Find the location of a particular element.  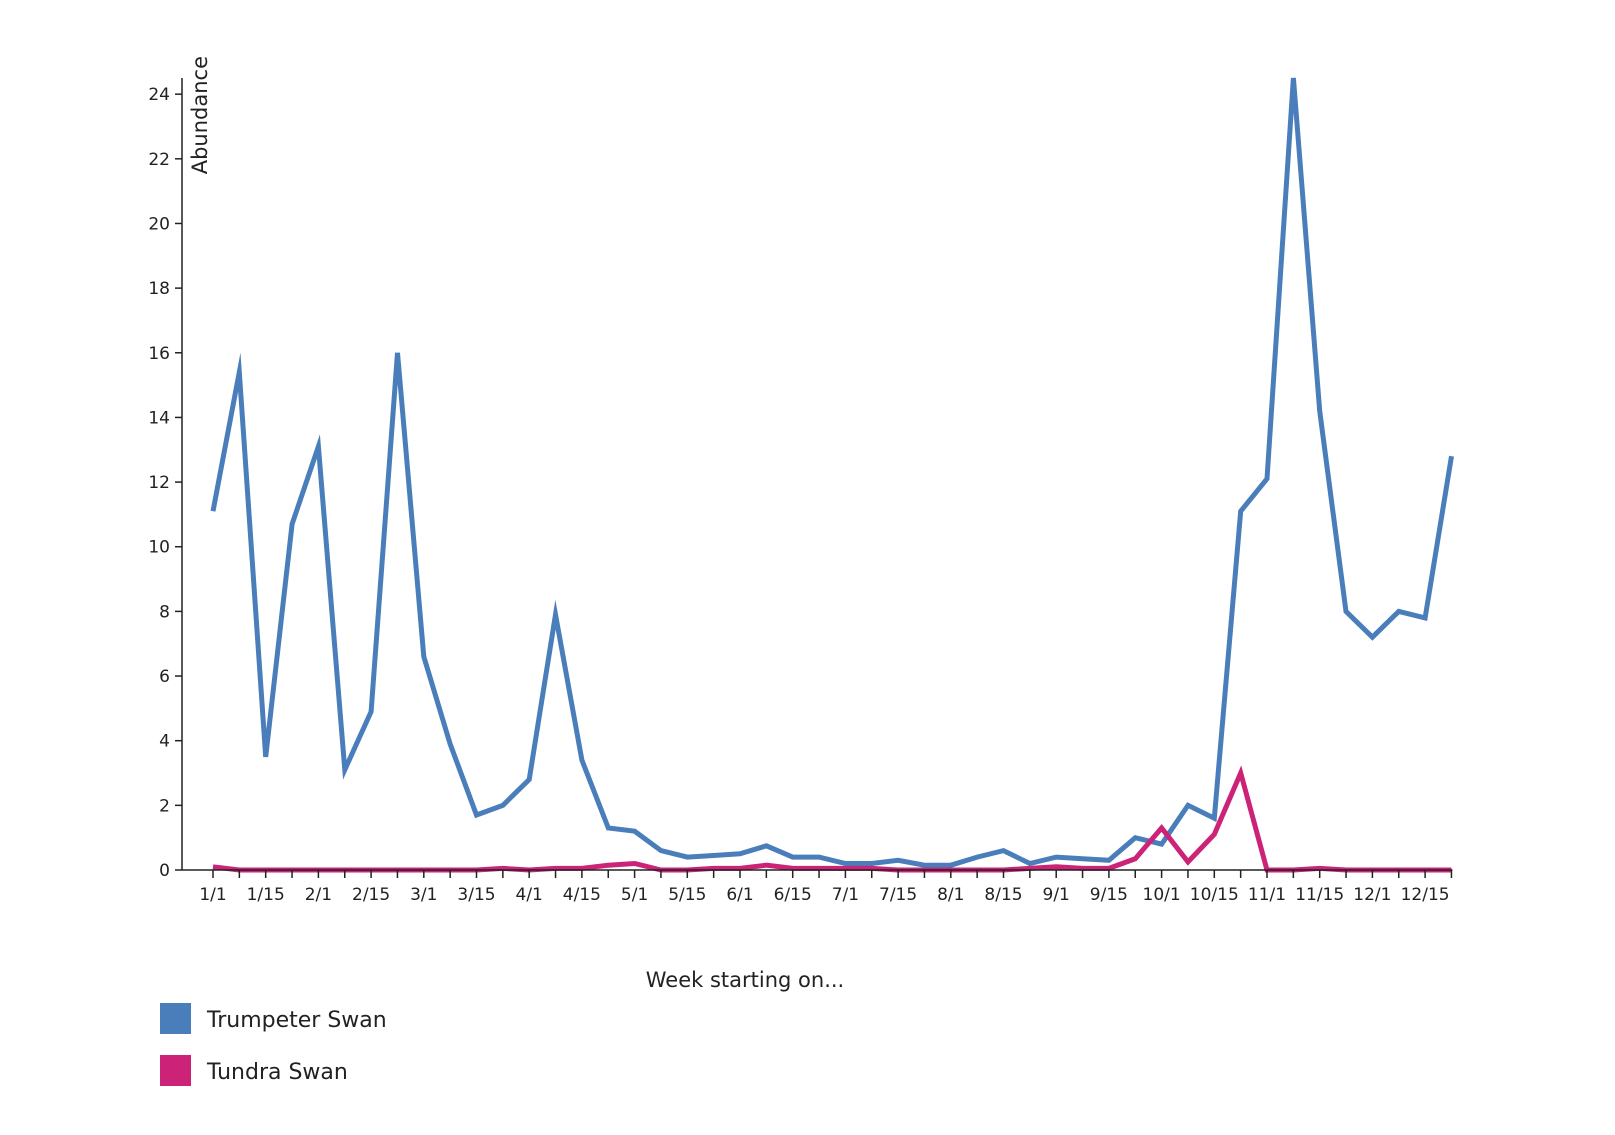

series-line-tundra-swan is located at coordinates (832, 819).